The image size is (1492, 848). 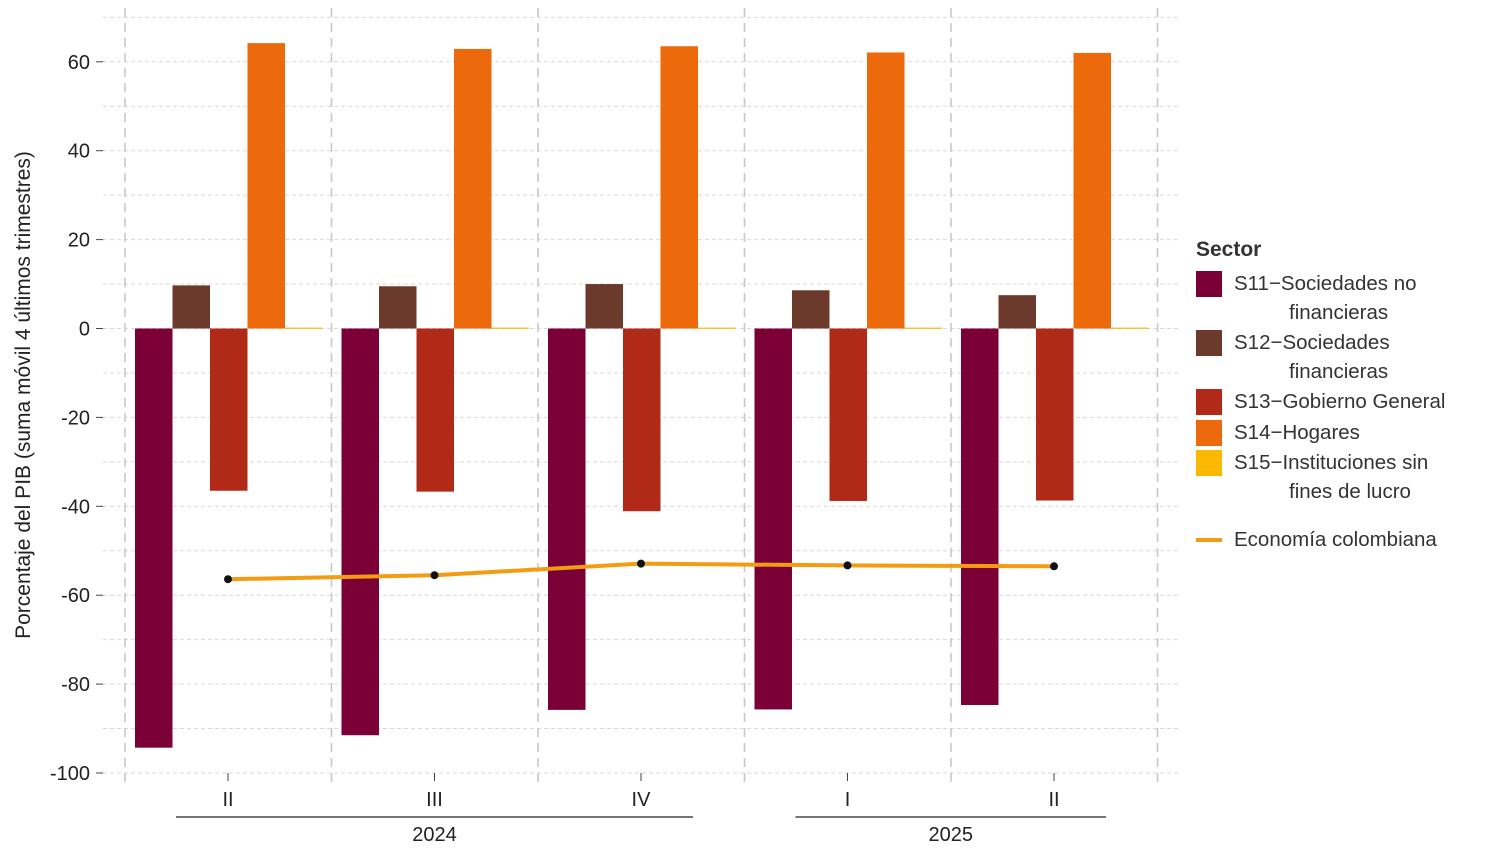 I want to click on legend-label: S13−Gobierno General, so click(x=1339, y=402).